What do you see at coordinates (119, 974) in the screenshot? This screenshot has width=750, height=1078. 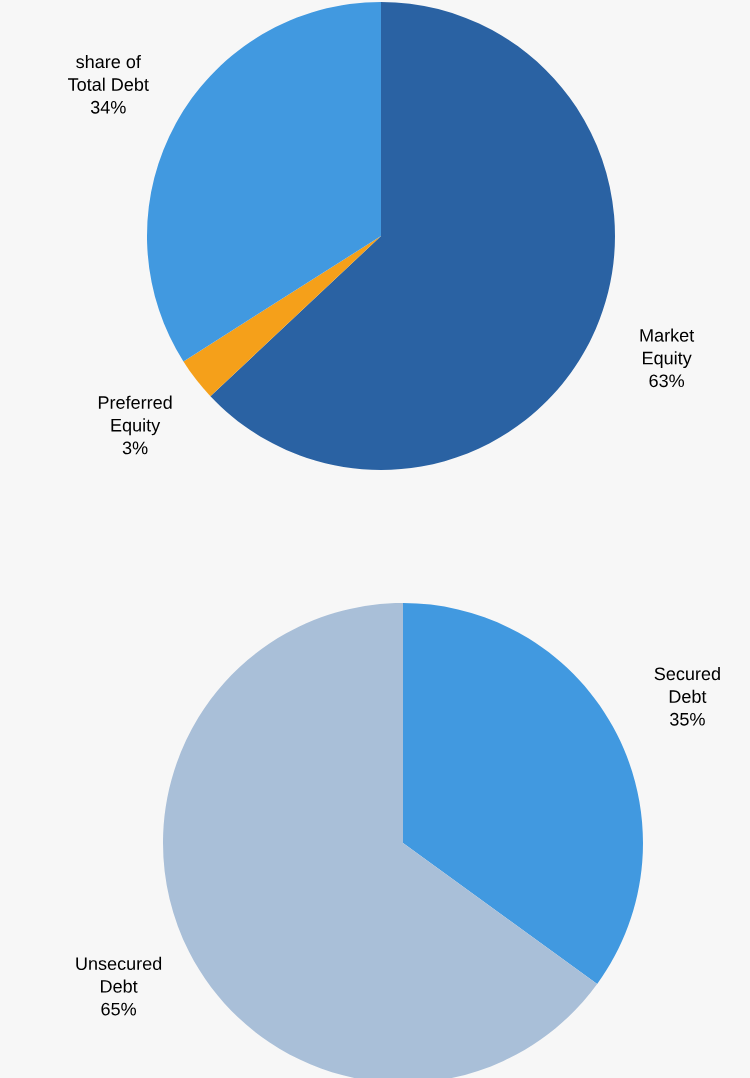 I see `slice-label: Unsecured Debt` at bounding box center [119, 974].